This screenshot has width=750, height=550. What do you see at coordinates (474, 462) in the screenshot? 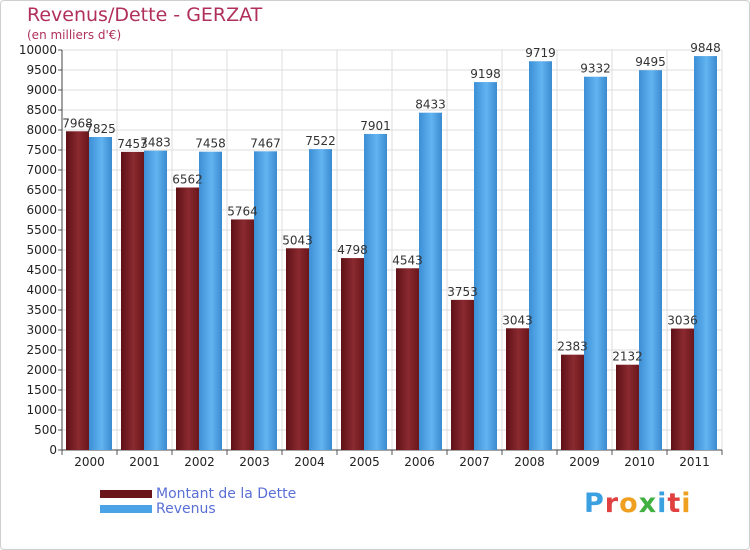
I see `x-tick-label: 2007` at bounding box center [474, 462].